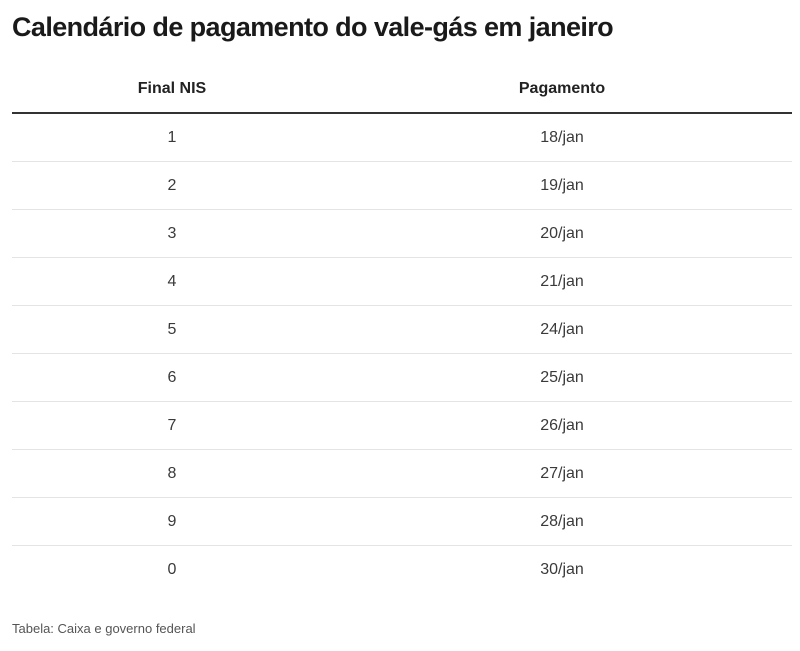 The width and height of the screenshot is (800, 651). I want to click on table-row: 3 20/jan, so click(402, 234).